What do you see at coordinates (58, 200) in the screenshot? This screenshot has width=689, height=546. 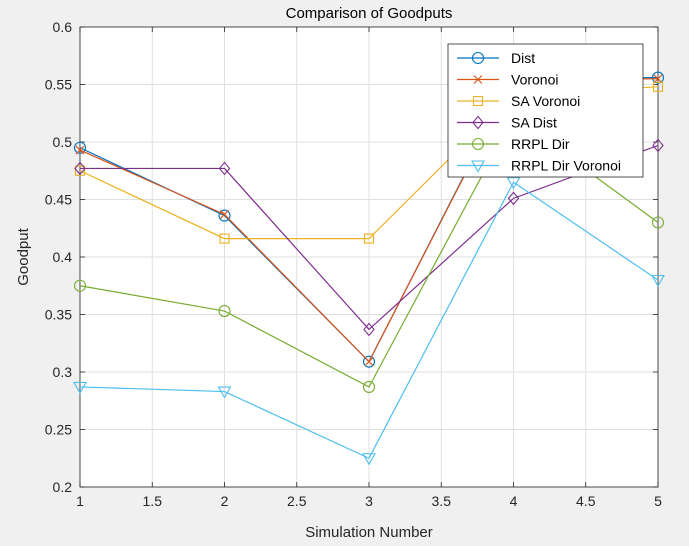 I see `y-tick-label: 0.45` at bounding box center [58, 200].